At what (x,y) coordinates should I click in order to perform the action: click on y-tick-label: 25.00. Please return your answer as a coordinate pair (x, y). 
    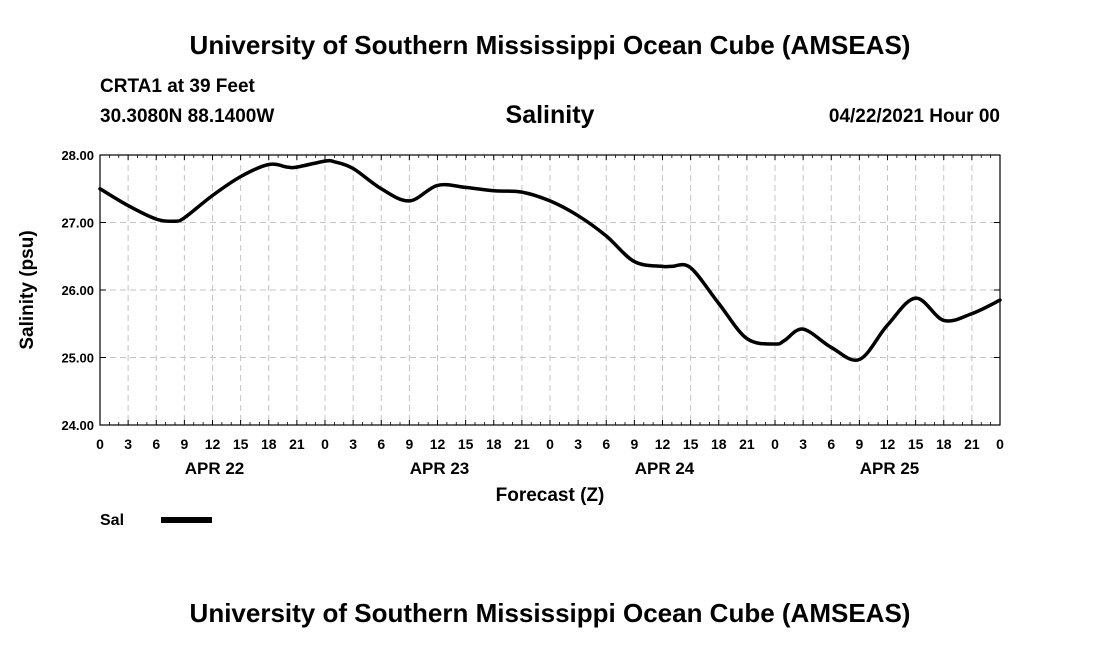
    Looking at the image, I should click on (77, 358).